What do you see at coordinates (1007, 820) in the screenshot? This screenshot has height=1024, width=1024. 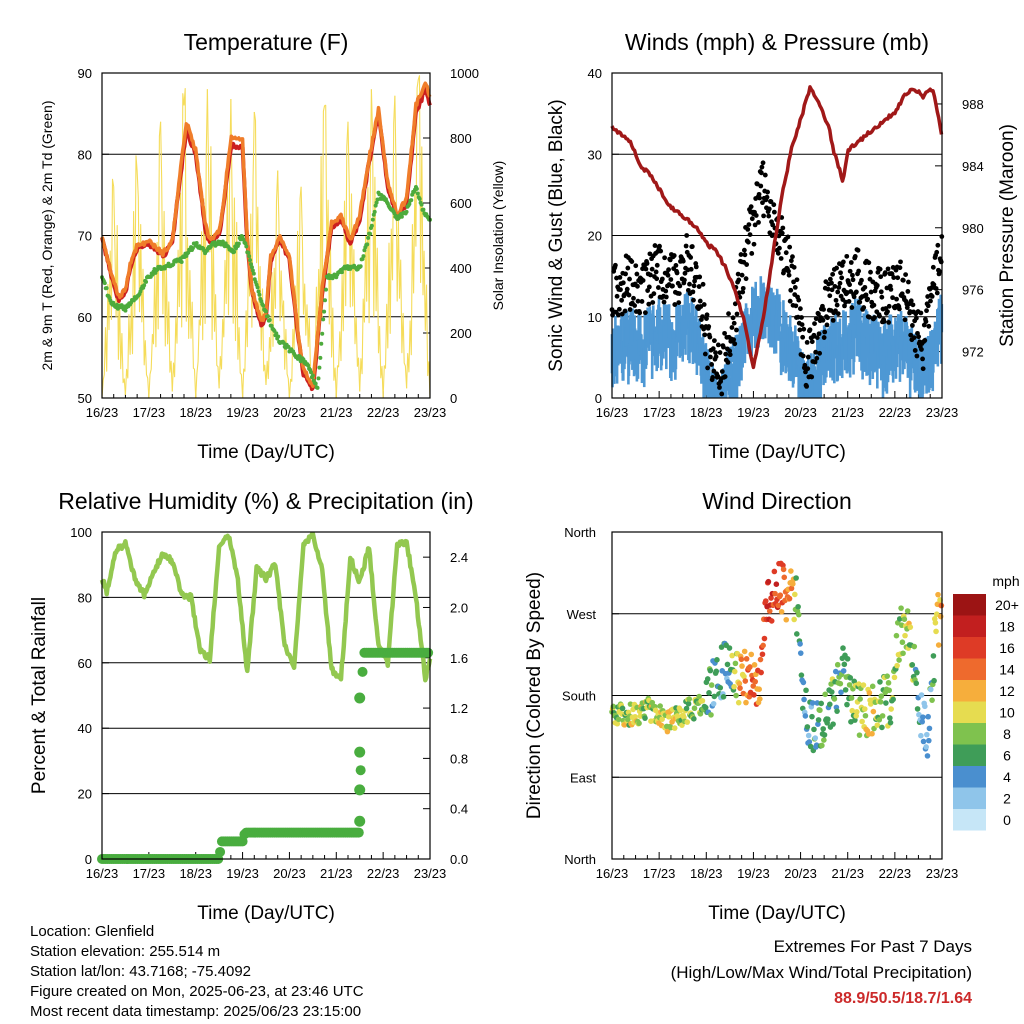 I see `legend-label: 0` at bounding box center [1007, 820].